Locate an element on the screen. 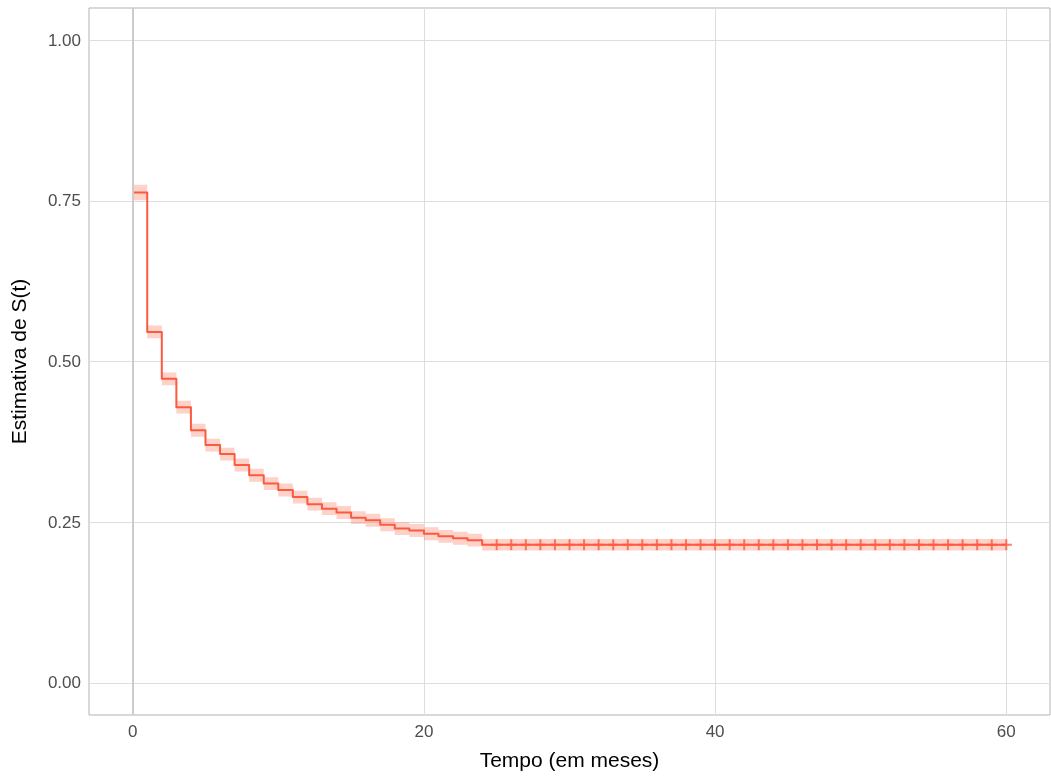 This screenshot has width=1051, height=776. y-tick-label: 1.00 is located at coordinates (64, 40).